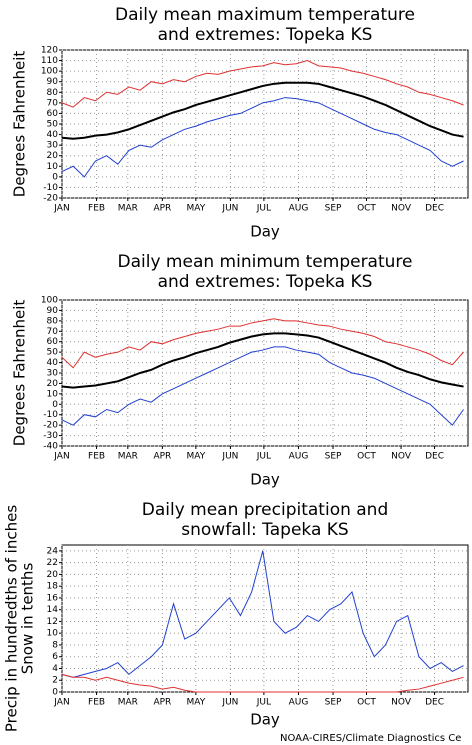 The height and width of the screenshot is (745, 472). What do you see at coordinates (55, 669) in the screenshot?
I see `y-tick-label: 4` at bounding box center [55, 669].